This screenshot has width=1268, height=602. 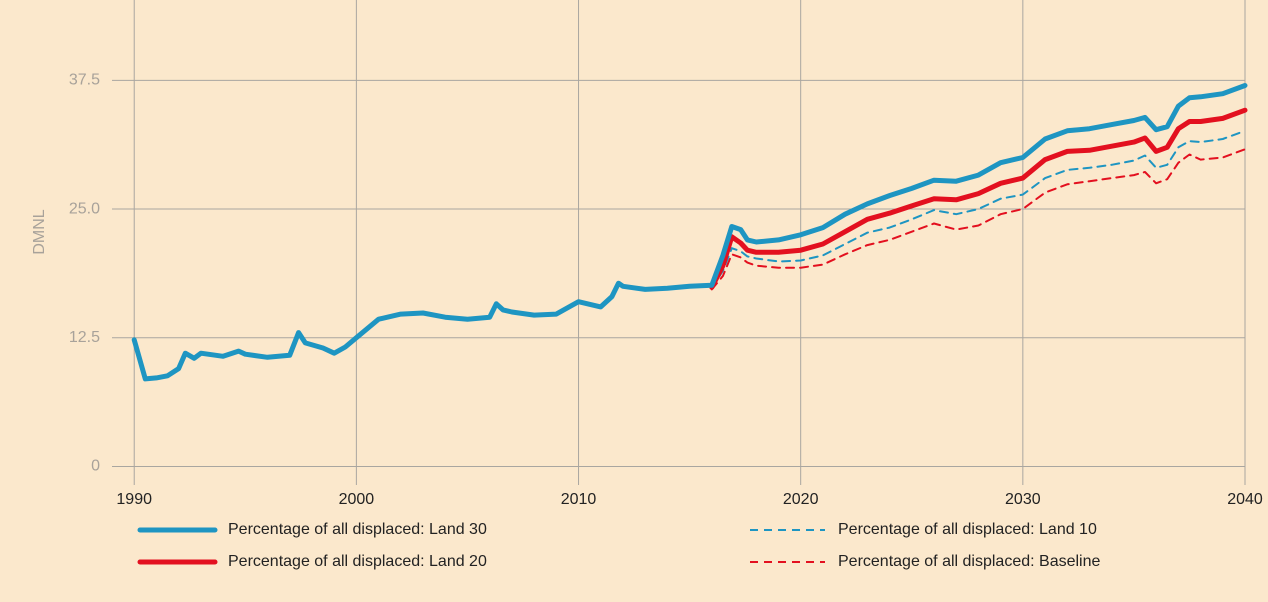 I want to click on x-tick-label: 1990, so click(x=134, y=499).